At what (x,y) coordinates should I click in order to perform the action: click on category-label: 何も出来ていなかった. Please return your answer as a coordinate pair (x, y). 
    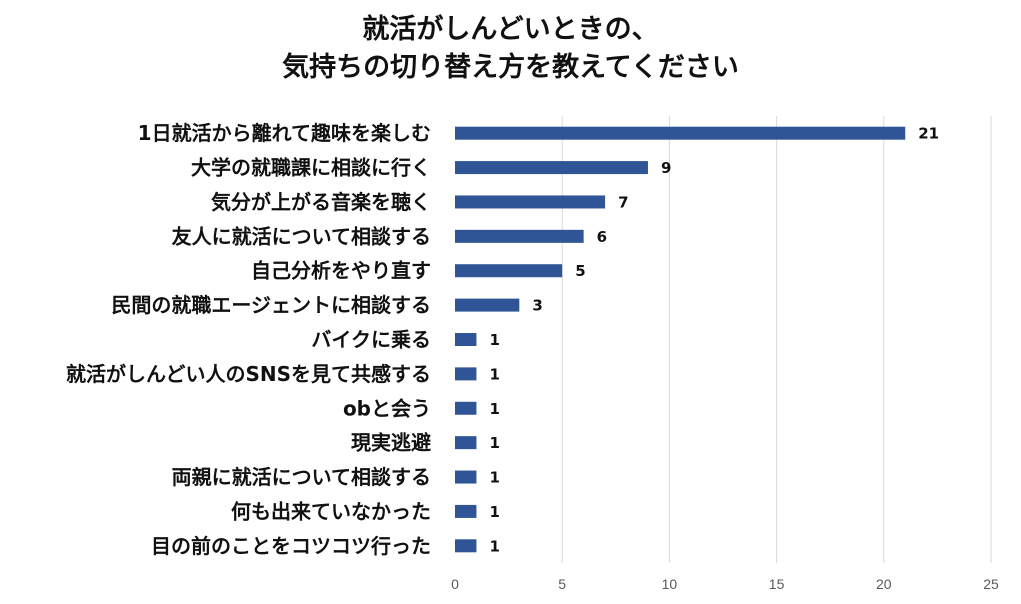
    Looking at the image, I should click on (331, 511).